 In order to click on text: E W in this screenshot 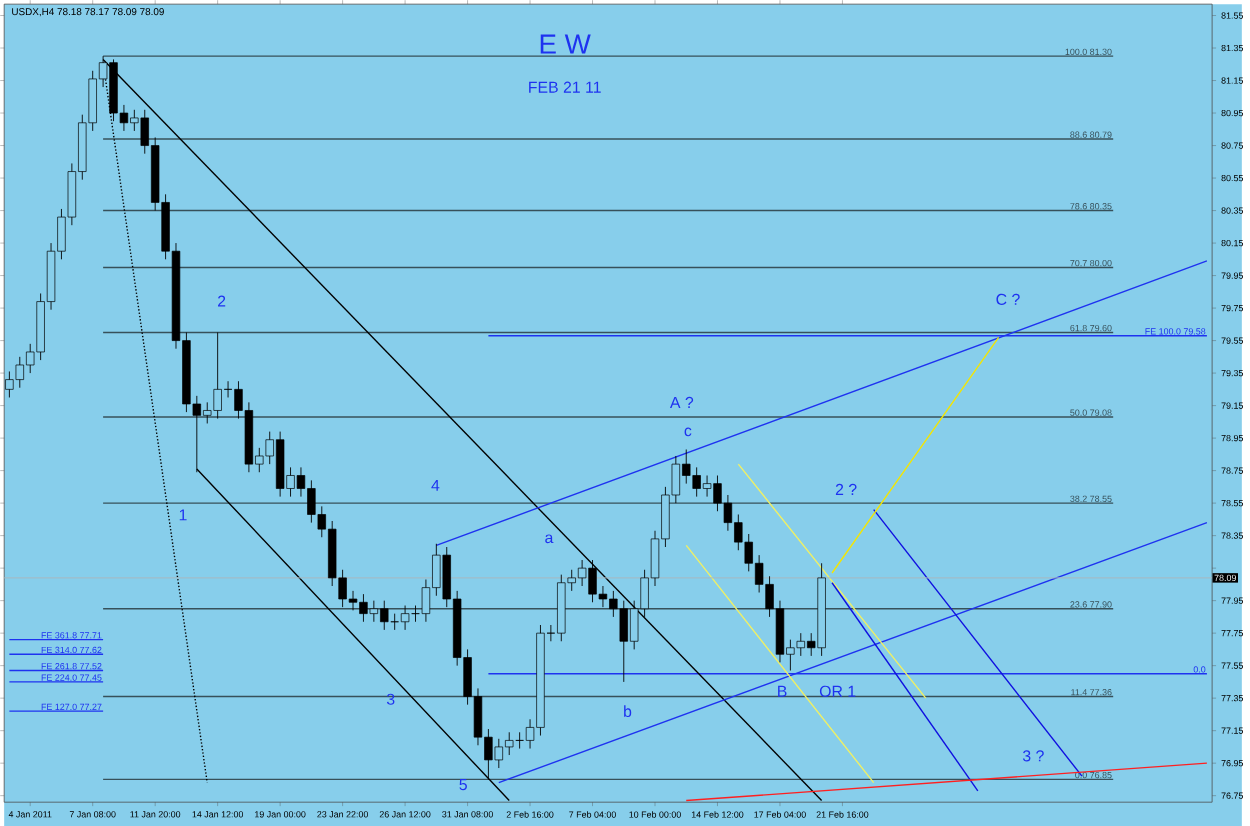, I will do `click(565, 44)`.